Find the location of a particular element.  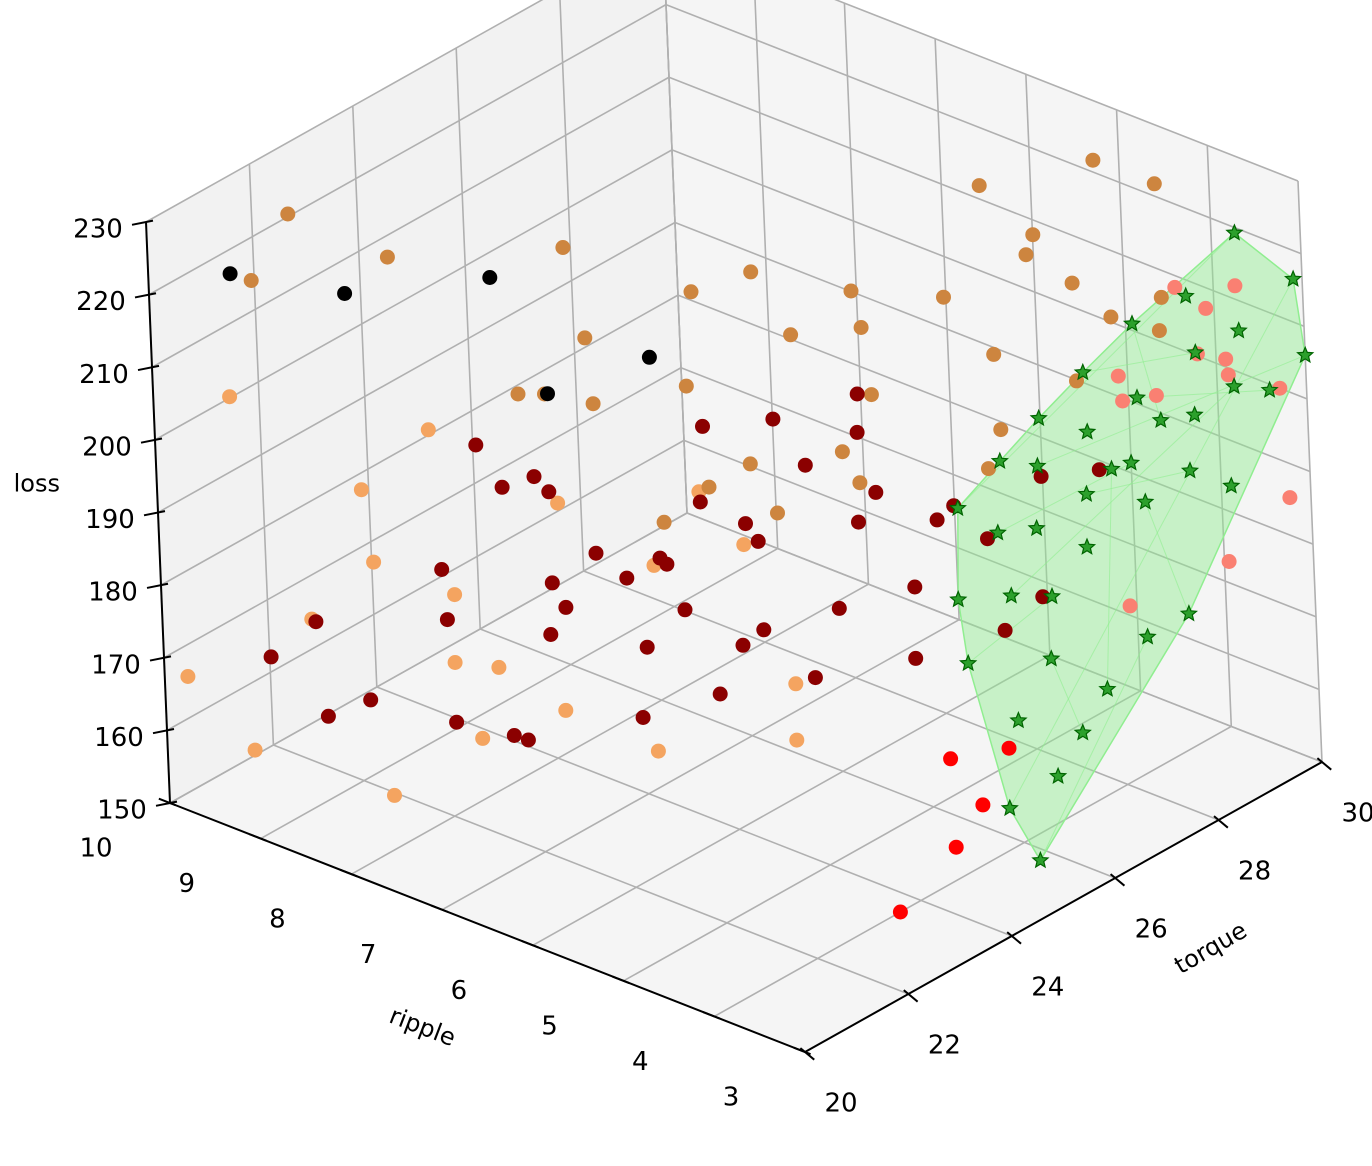

y-tick-label: 8 is located at coordinates (277, 920).